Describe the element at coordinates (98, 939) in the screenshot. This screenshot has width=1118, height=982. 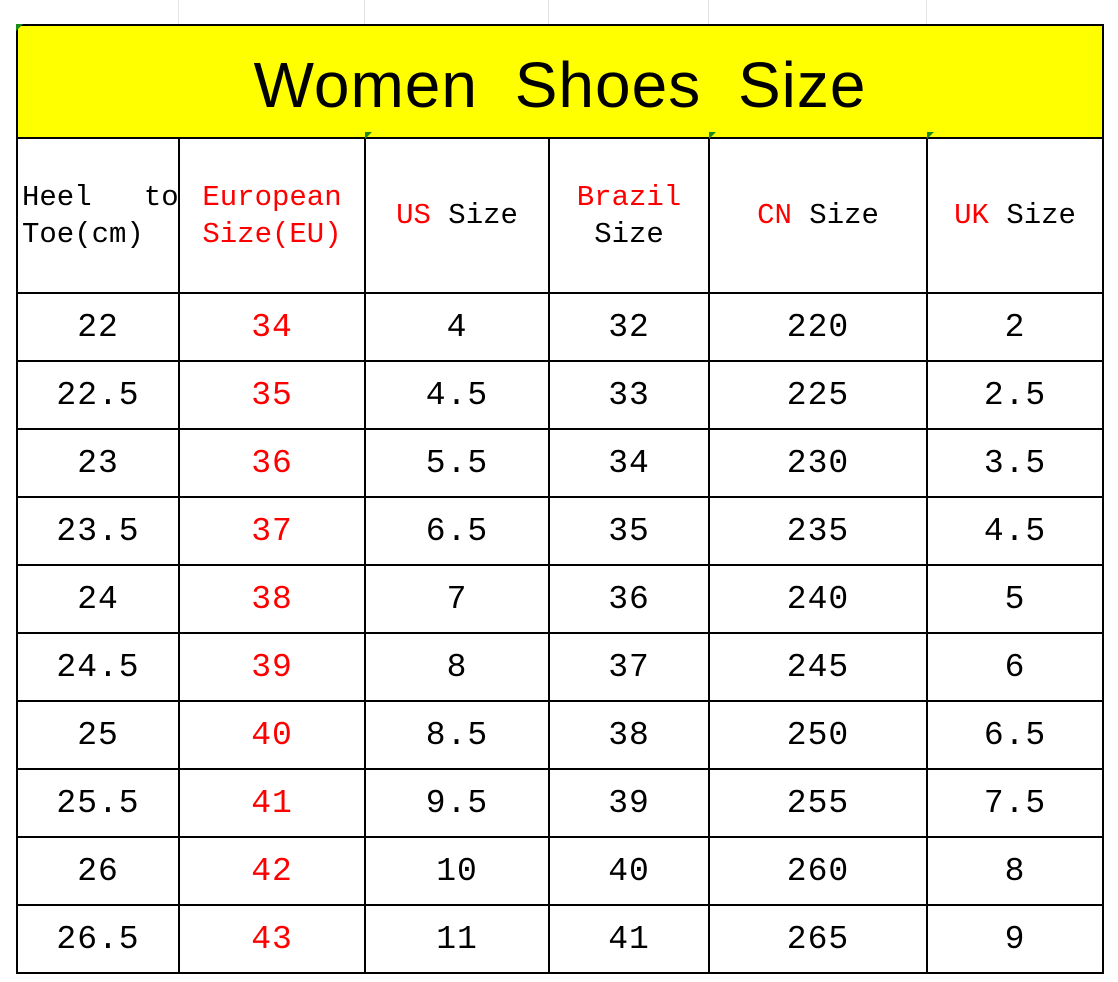
I see `heel-to-toe-cell: 26.5` at that location.